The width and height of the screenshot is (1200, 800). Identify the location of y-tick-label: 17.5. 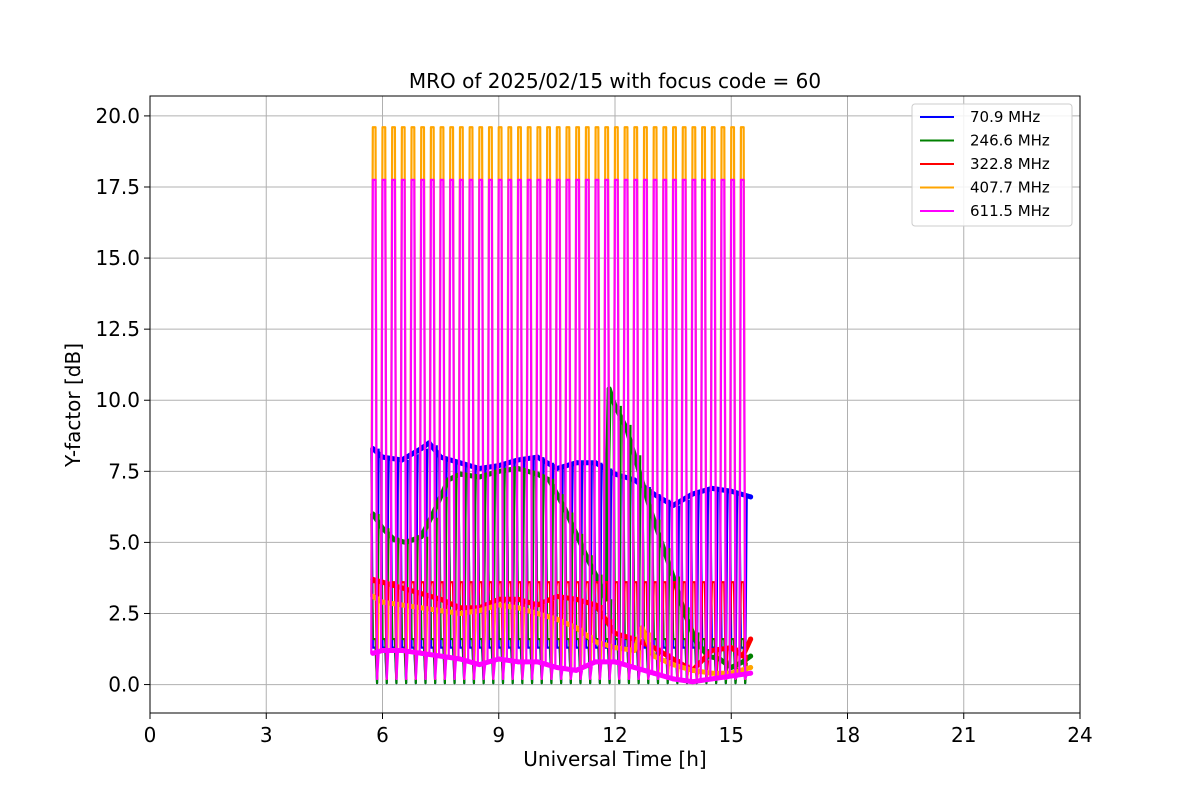
(117, 187).